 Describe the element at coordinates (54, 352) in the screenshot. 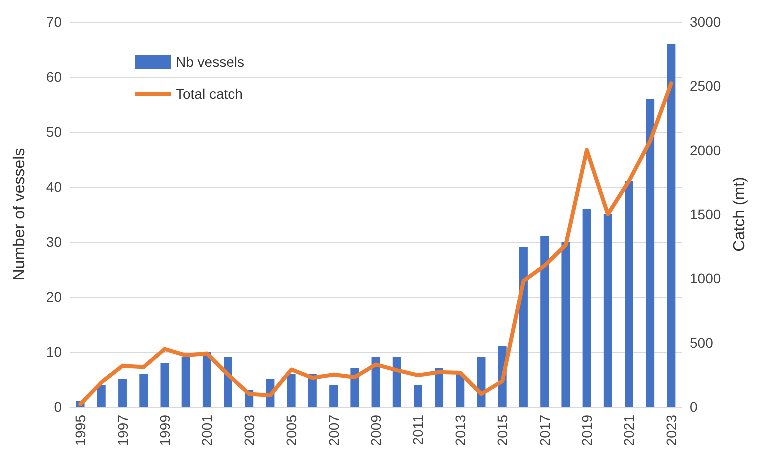

I see `y-tick-label: 10` at that location.